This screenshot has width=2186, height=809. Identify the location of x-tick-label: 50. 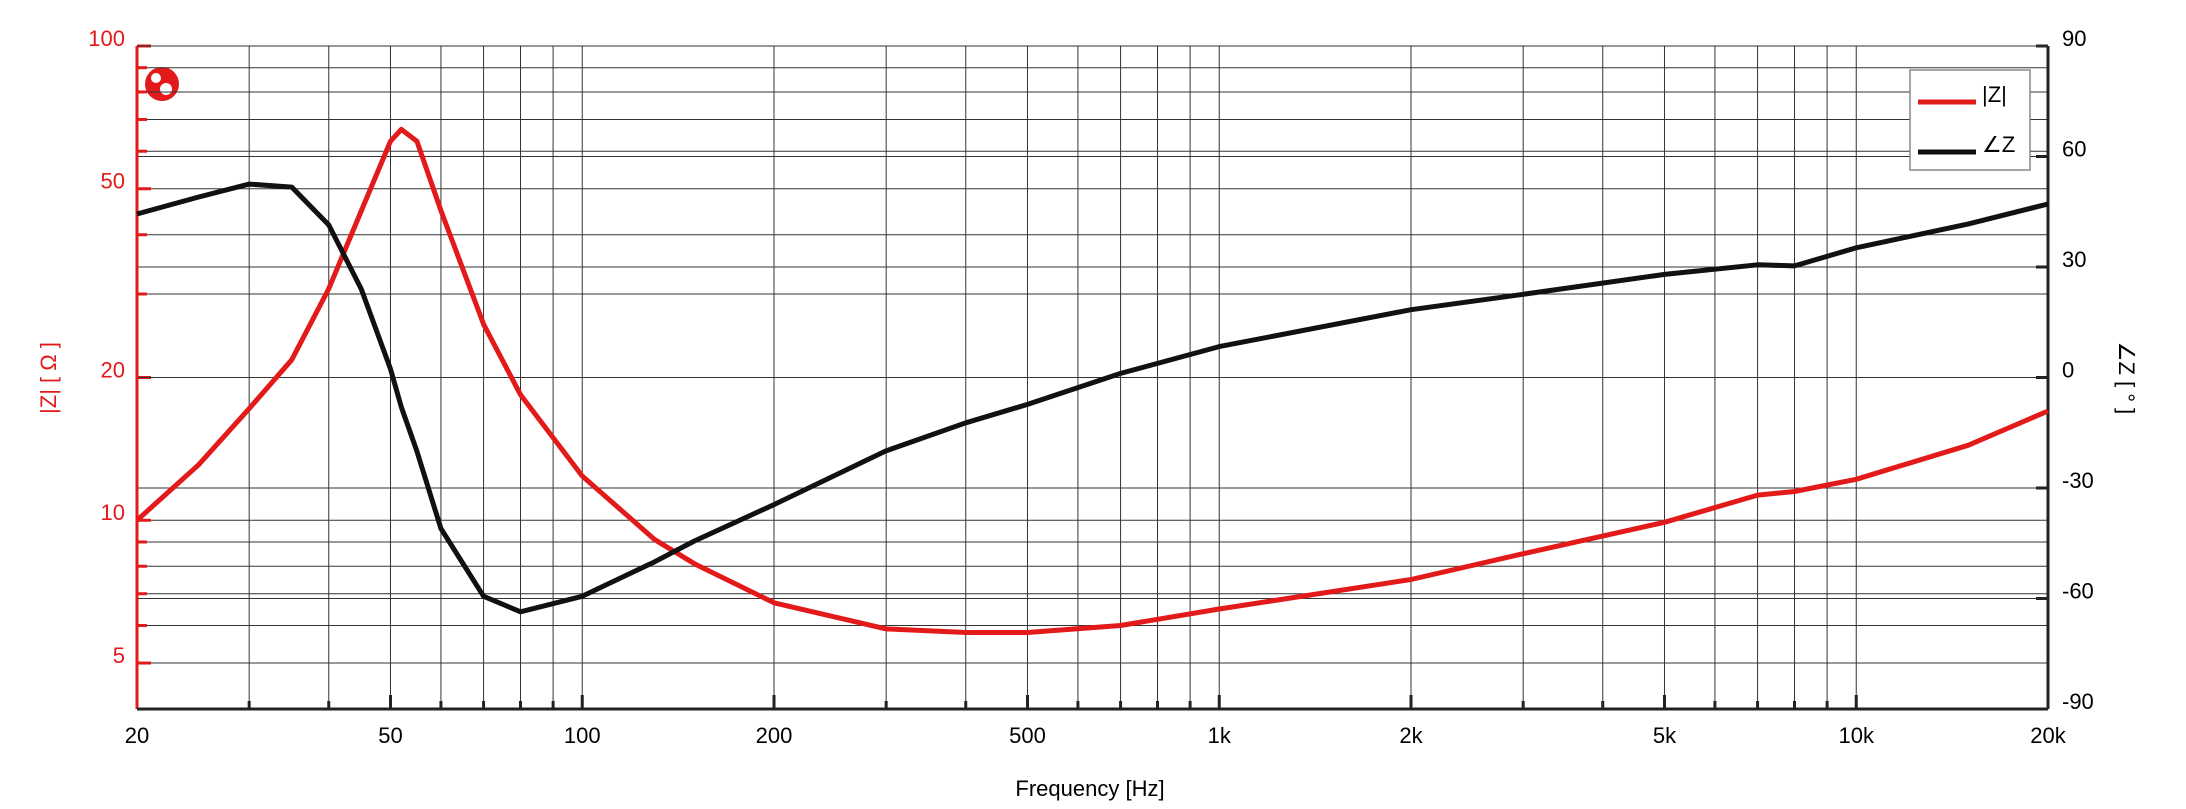
(390, 735).